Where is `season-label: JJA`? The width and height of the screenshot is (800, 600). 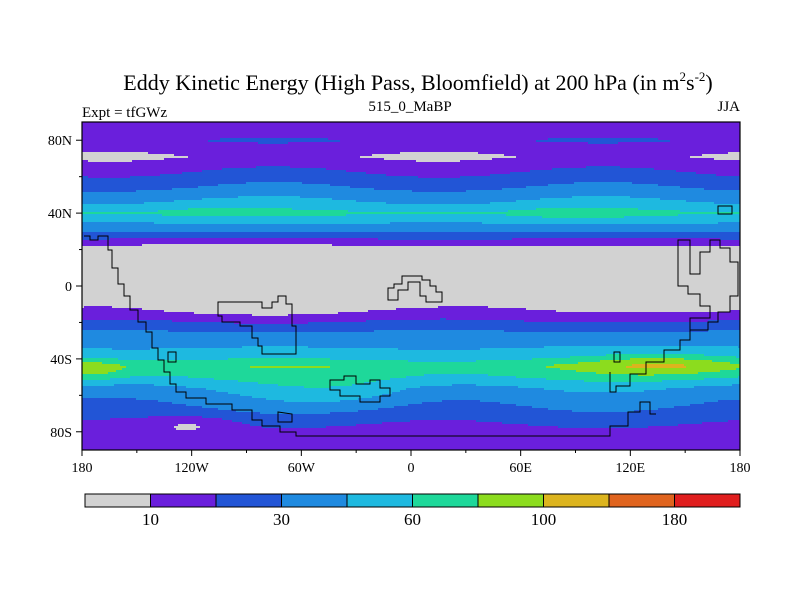 season-label: JJA is located at coordinates (728, 107).